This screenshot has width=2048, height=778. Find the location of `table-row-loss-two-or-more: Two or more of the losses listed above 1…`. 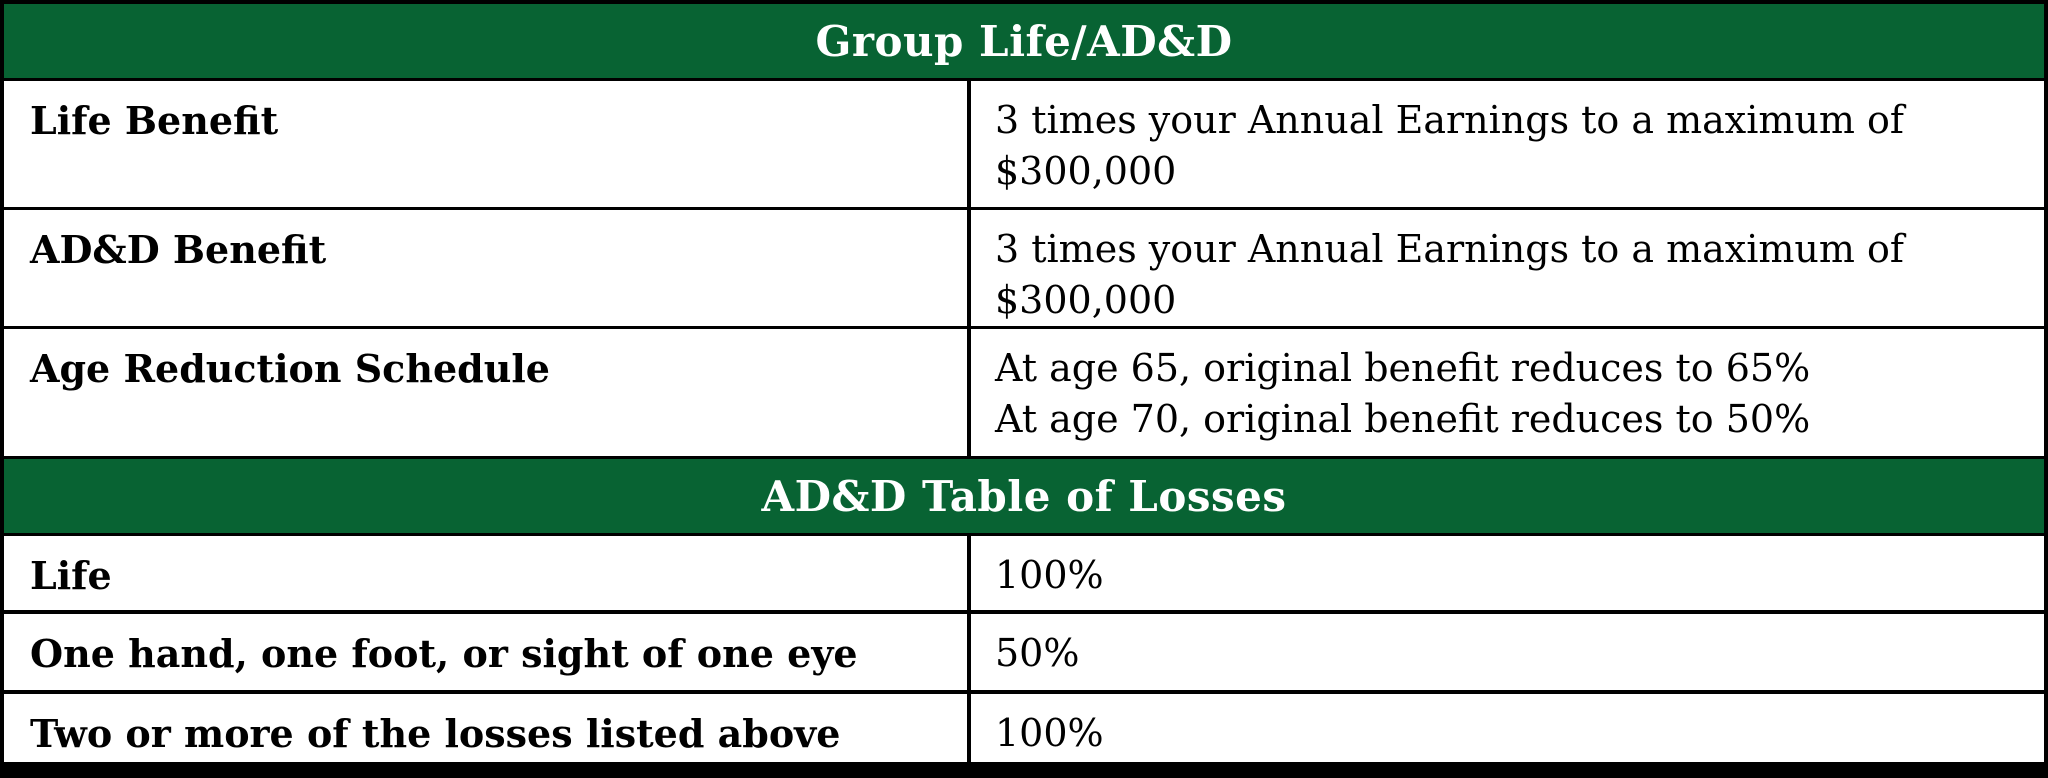

table-row-loss-two-or-more: Two or more of the losses listed above 1… is located at coordinates (1024, 728).